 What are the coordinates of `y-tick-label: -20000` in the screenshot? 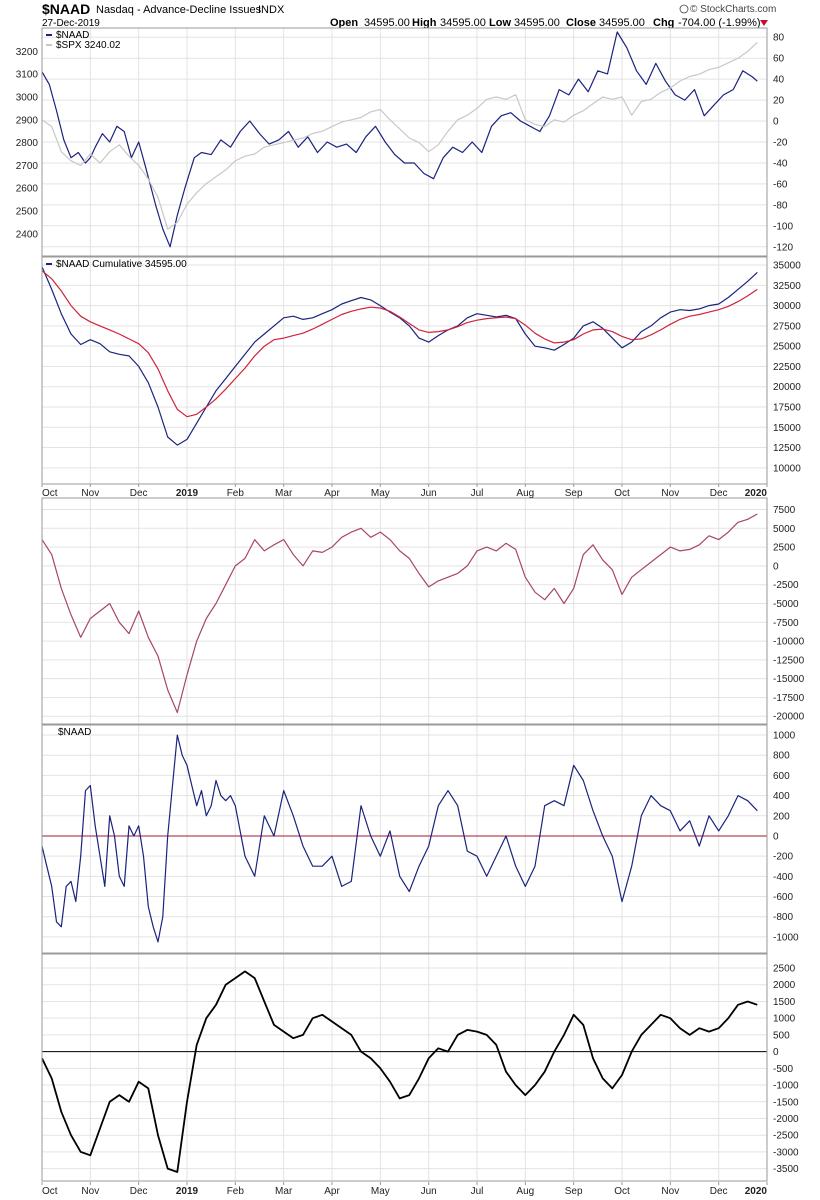 It's located at (789, 717).